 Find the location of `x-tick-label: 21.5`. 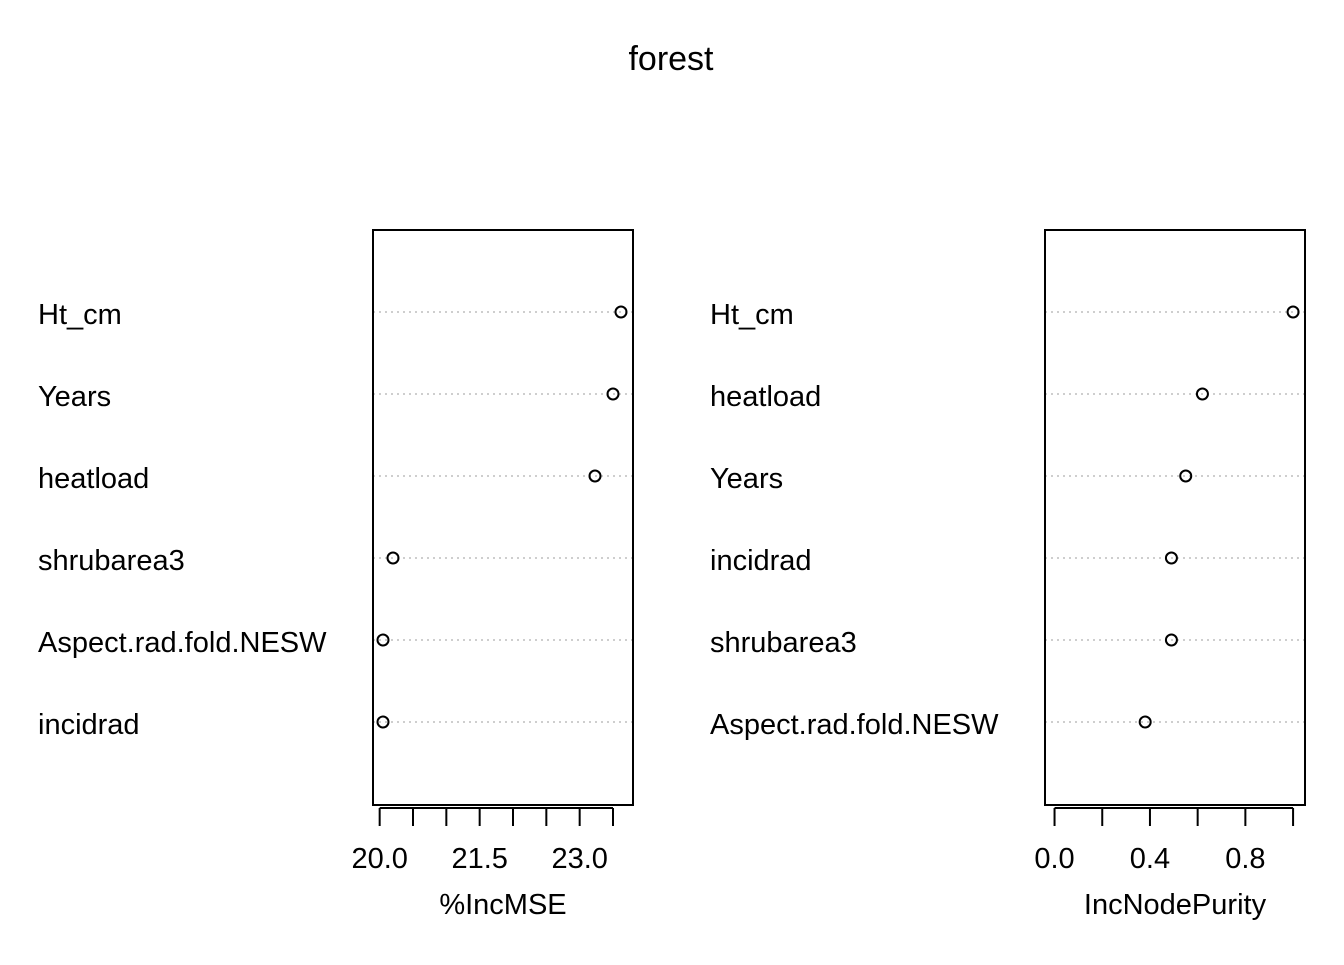

x-tick-label: 21.5 is located at coordinates (479, 859).